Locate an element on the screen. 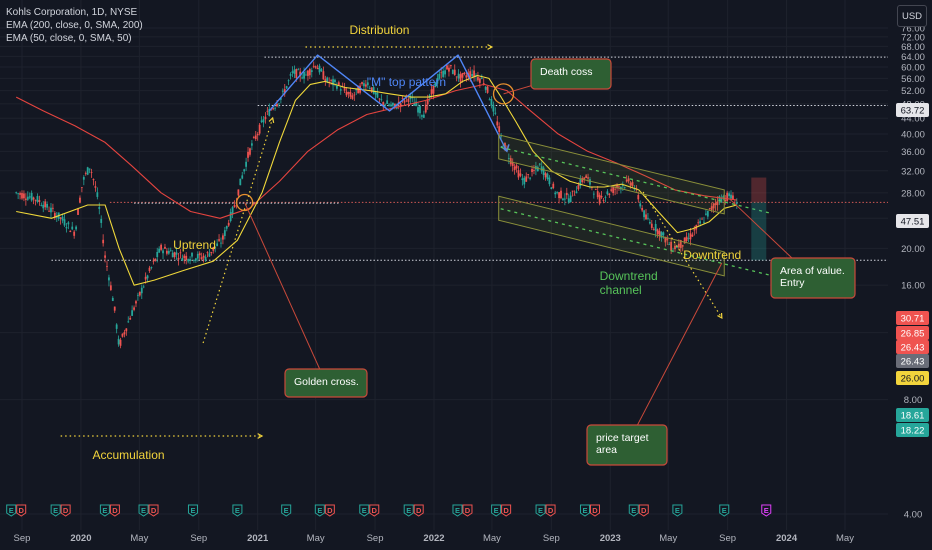 This screenshot has height=550, width=932. y-tick-label: 36.00 is located at coordinates (913, 152).